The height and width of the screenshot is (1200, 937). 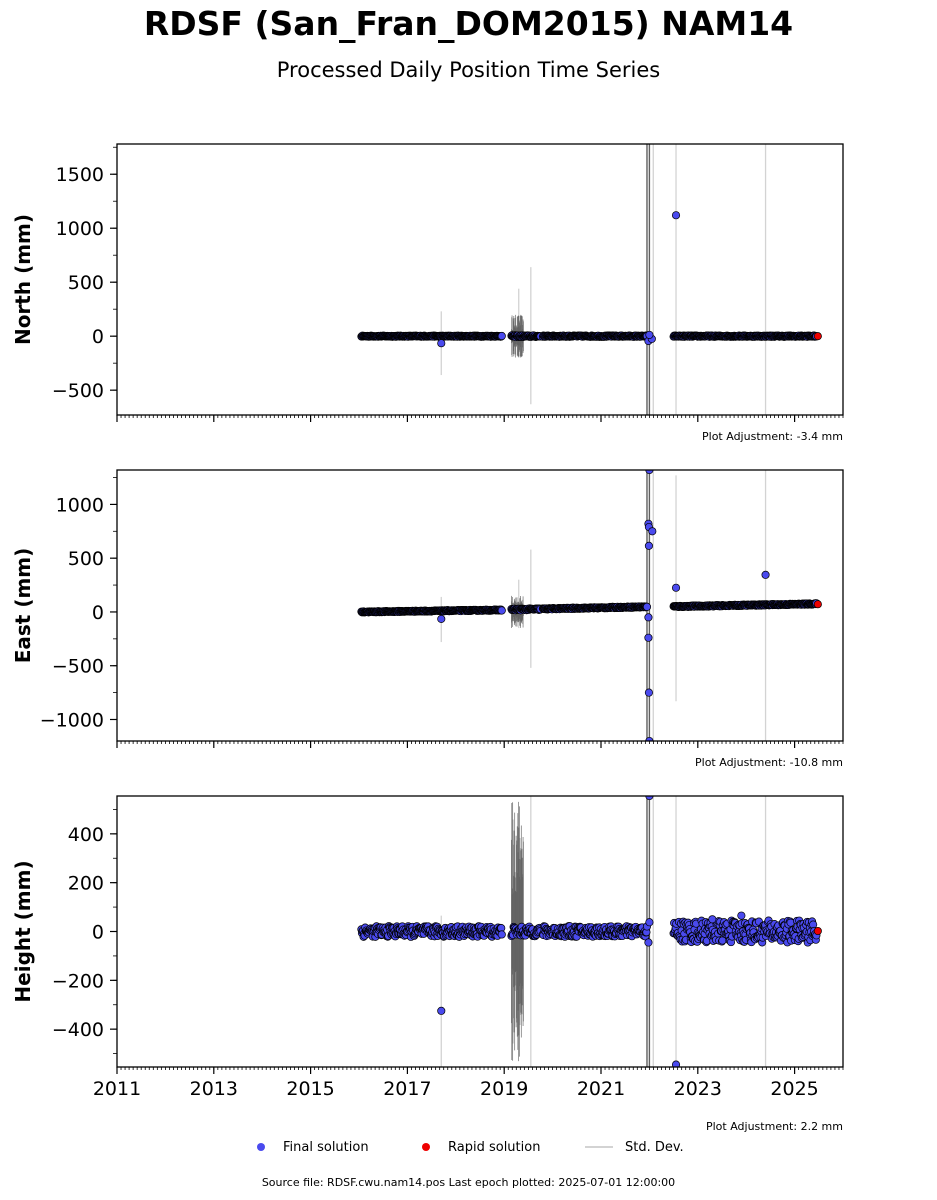 I want to click on chart-subtitle: Processed Daily Position Time Series, so click(x=468, y=70).